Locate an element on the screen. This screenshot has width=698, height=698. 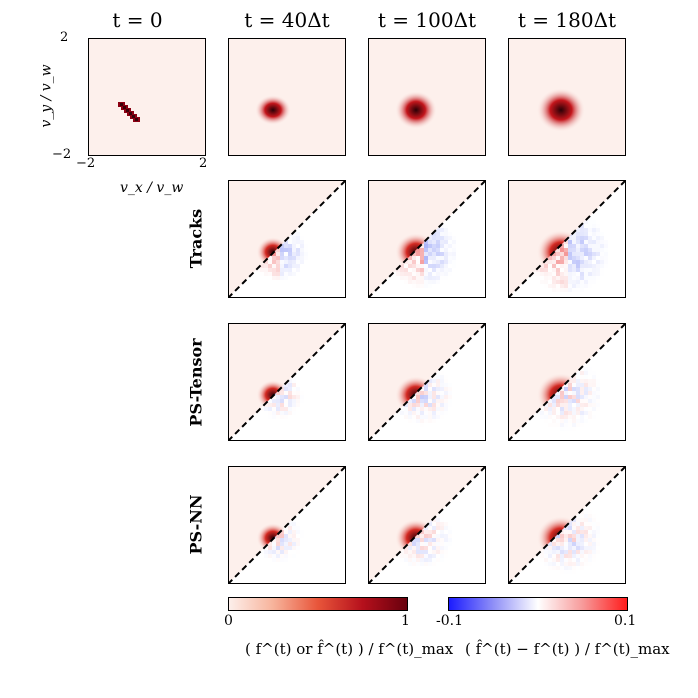
colorbar-right is located at coordinates (538, 604).